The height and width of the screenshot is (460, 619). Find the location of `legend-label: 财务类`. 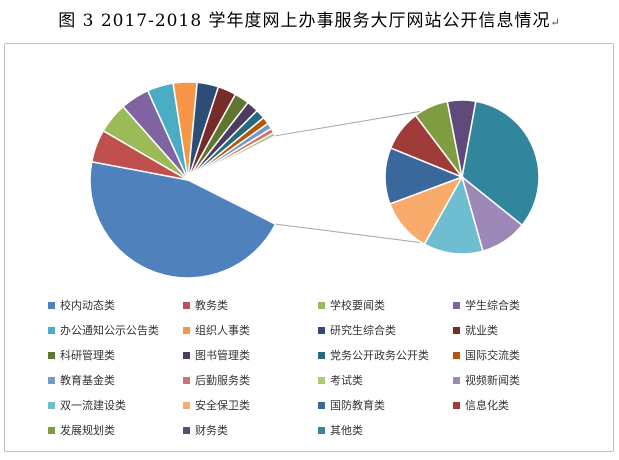

legend-label: 财务类 is located at coordinates (211, 430).